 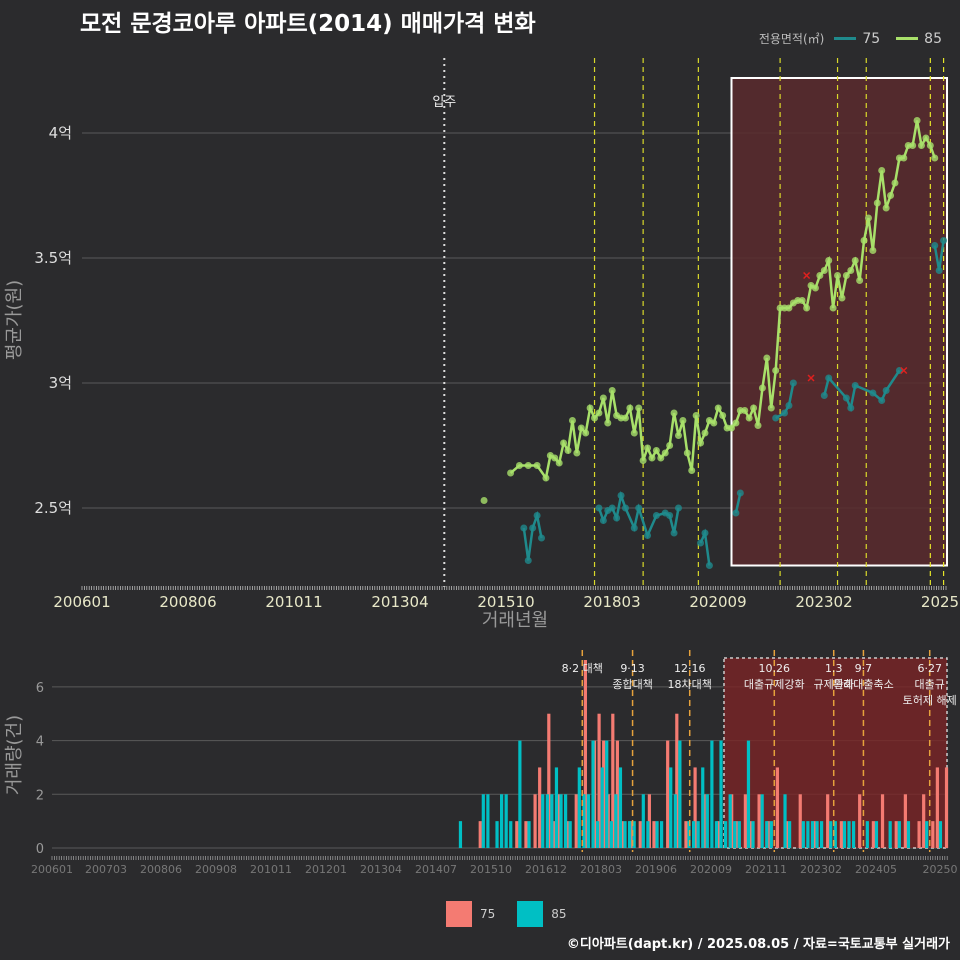 I want to click on policy-label: 규제완화, so click(x=833, y=684).